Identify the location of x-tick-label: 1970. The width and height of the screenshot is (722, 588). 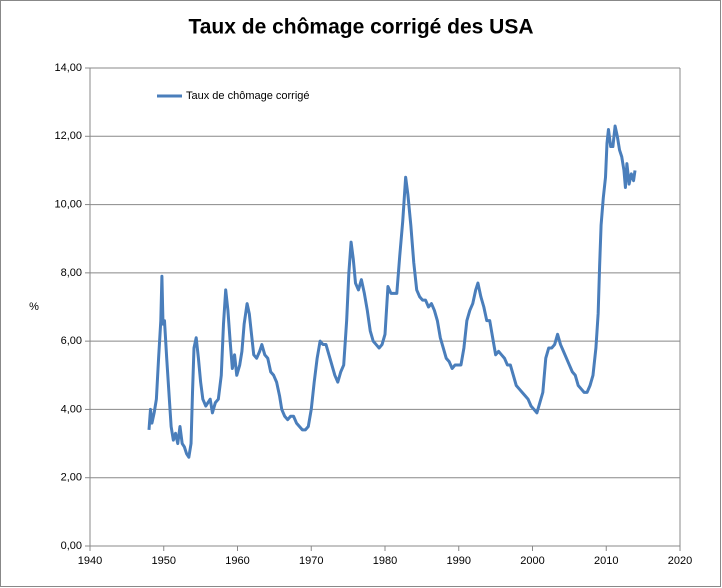
(311, 561).